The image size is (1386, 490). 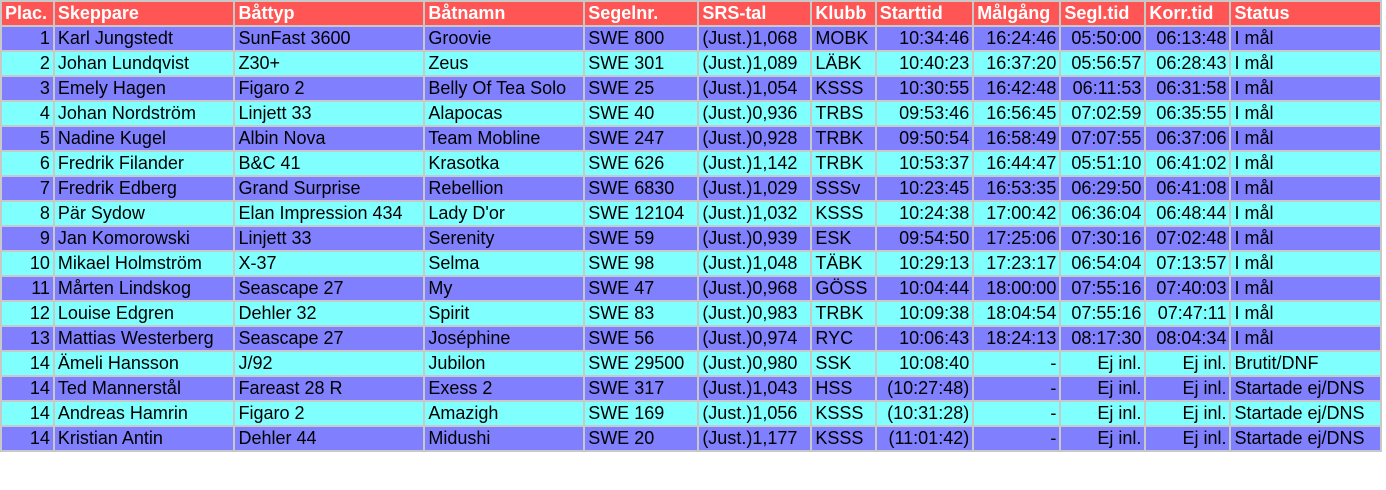 What do you see at coordinates (755, 338) in the screenshot?
I see `table-cell: (Just.)0,974` at bounding box center [755, 338].